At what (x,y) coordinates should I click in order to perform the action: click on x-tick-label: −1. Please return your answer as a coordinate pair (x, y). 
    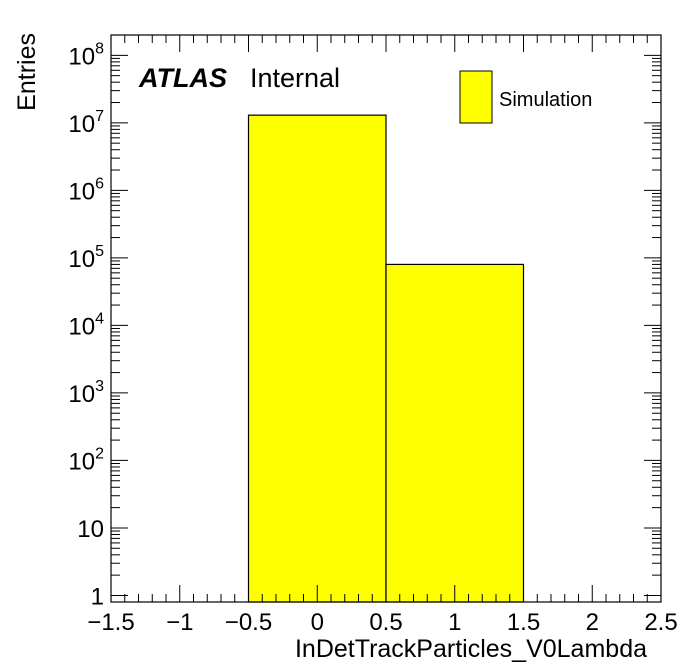
    Looking at the image, I should click on (179, 622).